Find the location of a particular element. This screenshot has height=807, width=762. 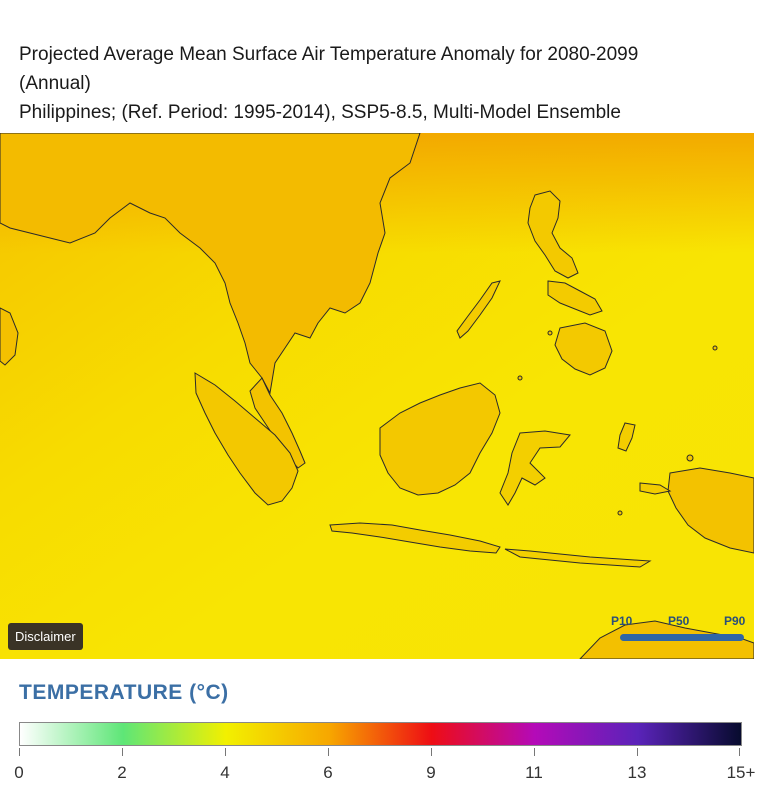

sulawesi is located at coordinates (535, 468).